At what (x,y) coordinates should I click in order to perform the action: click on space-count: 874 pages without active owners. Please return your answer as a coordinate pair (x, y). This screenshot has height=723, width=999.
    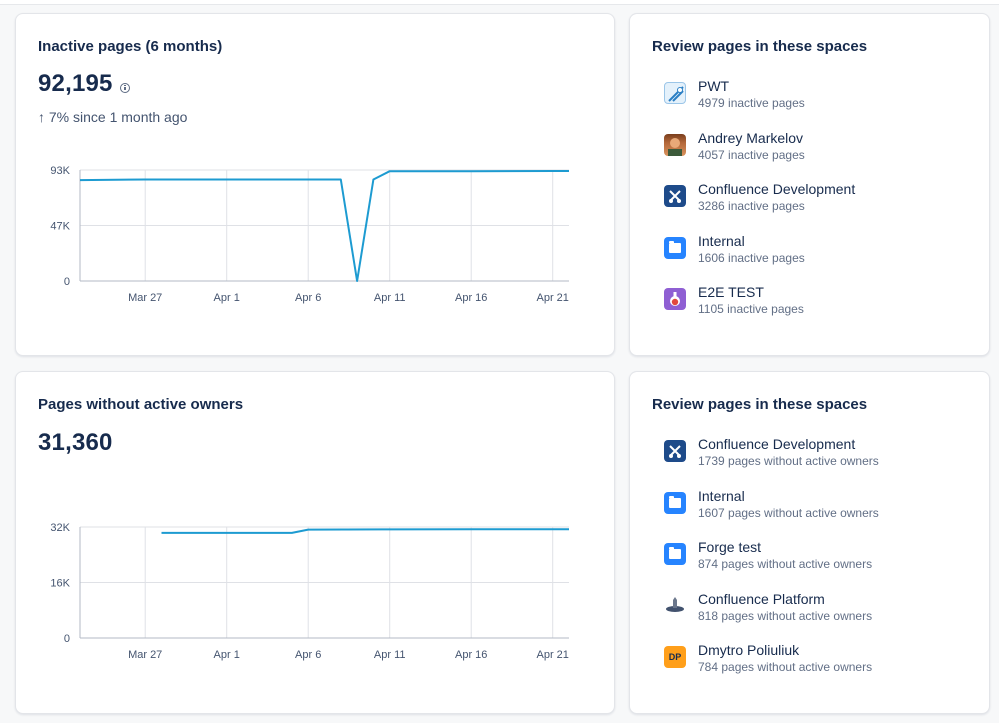
    Looking at the image, I should click on (785, 564).